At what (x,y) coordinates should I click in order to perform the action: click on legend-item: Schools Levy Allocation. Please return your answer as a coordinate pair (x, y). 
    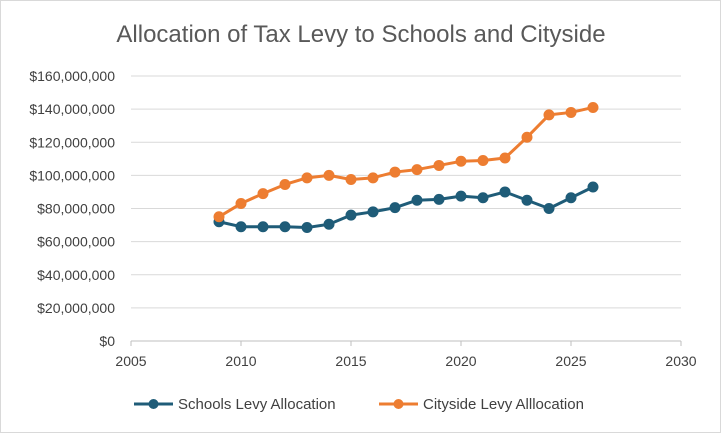
    Looking at the image, I should click on (235, 404).